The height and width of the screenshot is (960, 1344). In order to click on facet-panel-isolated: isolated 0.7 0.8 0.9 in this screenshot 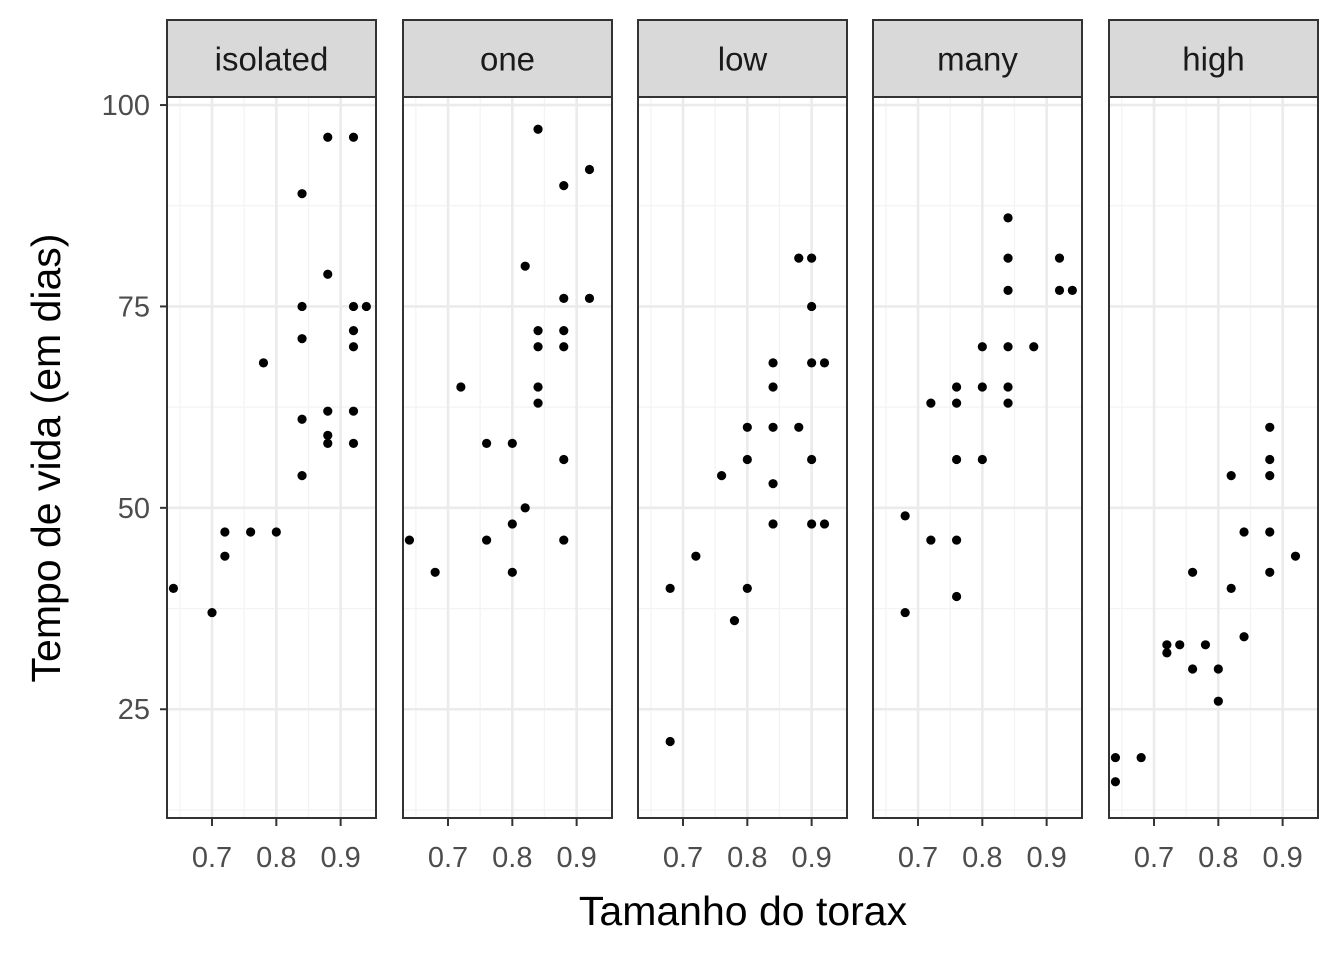, I will do `click(271, 446)`.